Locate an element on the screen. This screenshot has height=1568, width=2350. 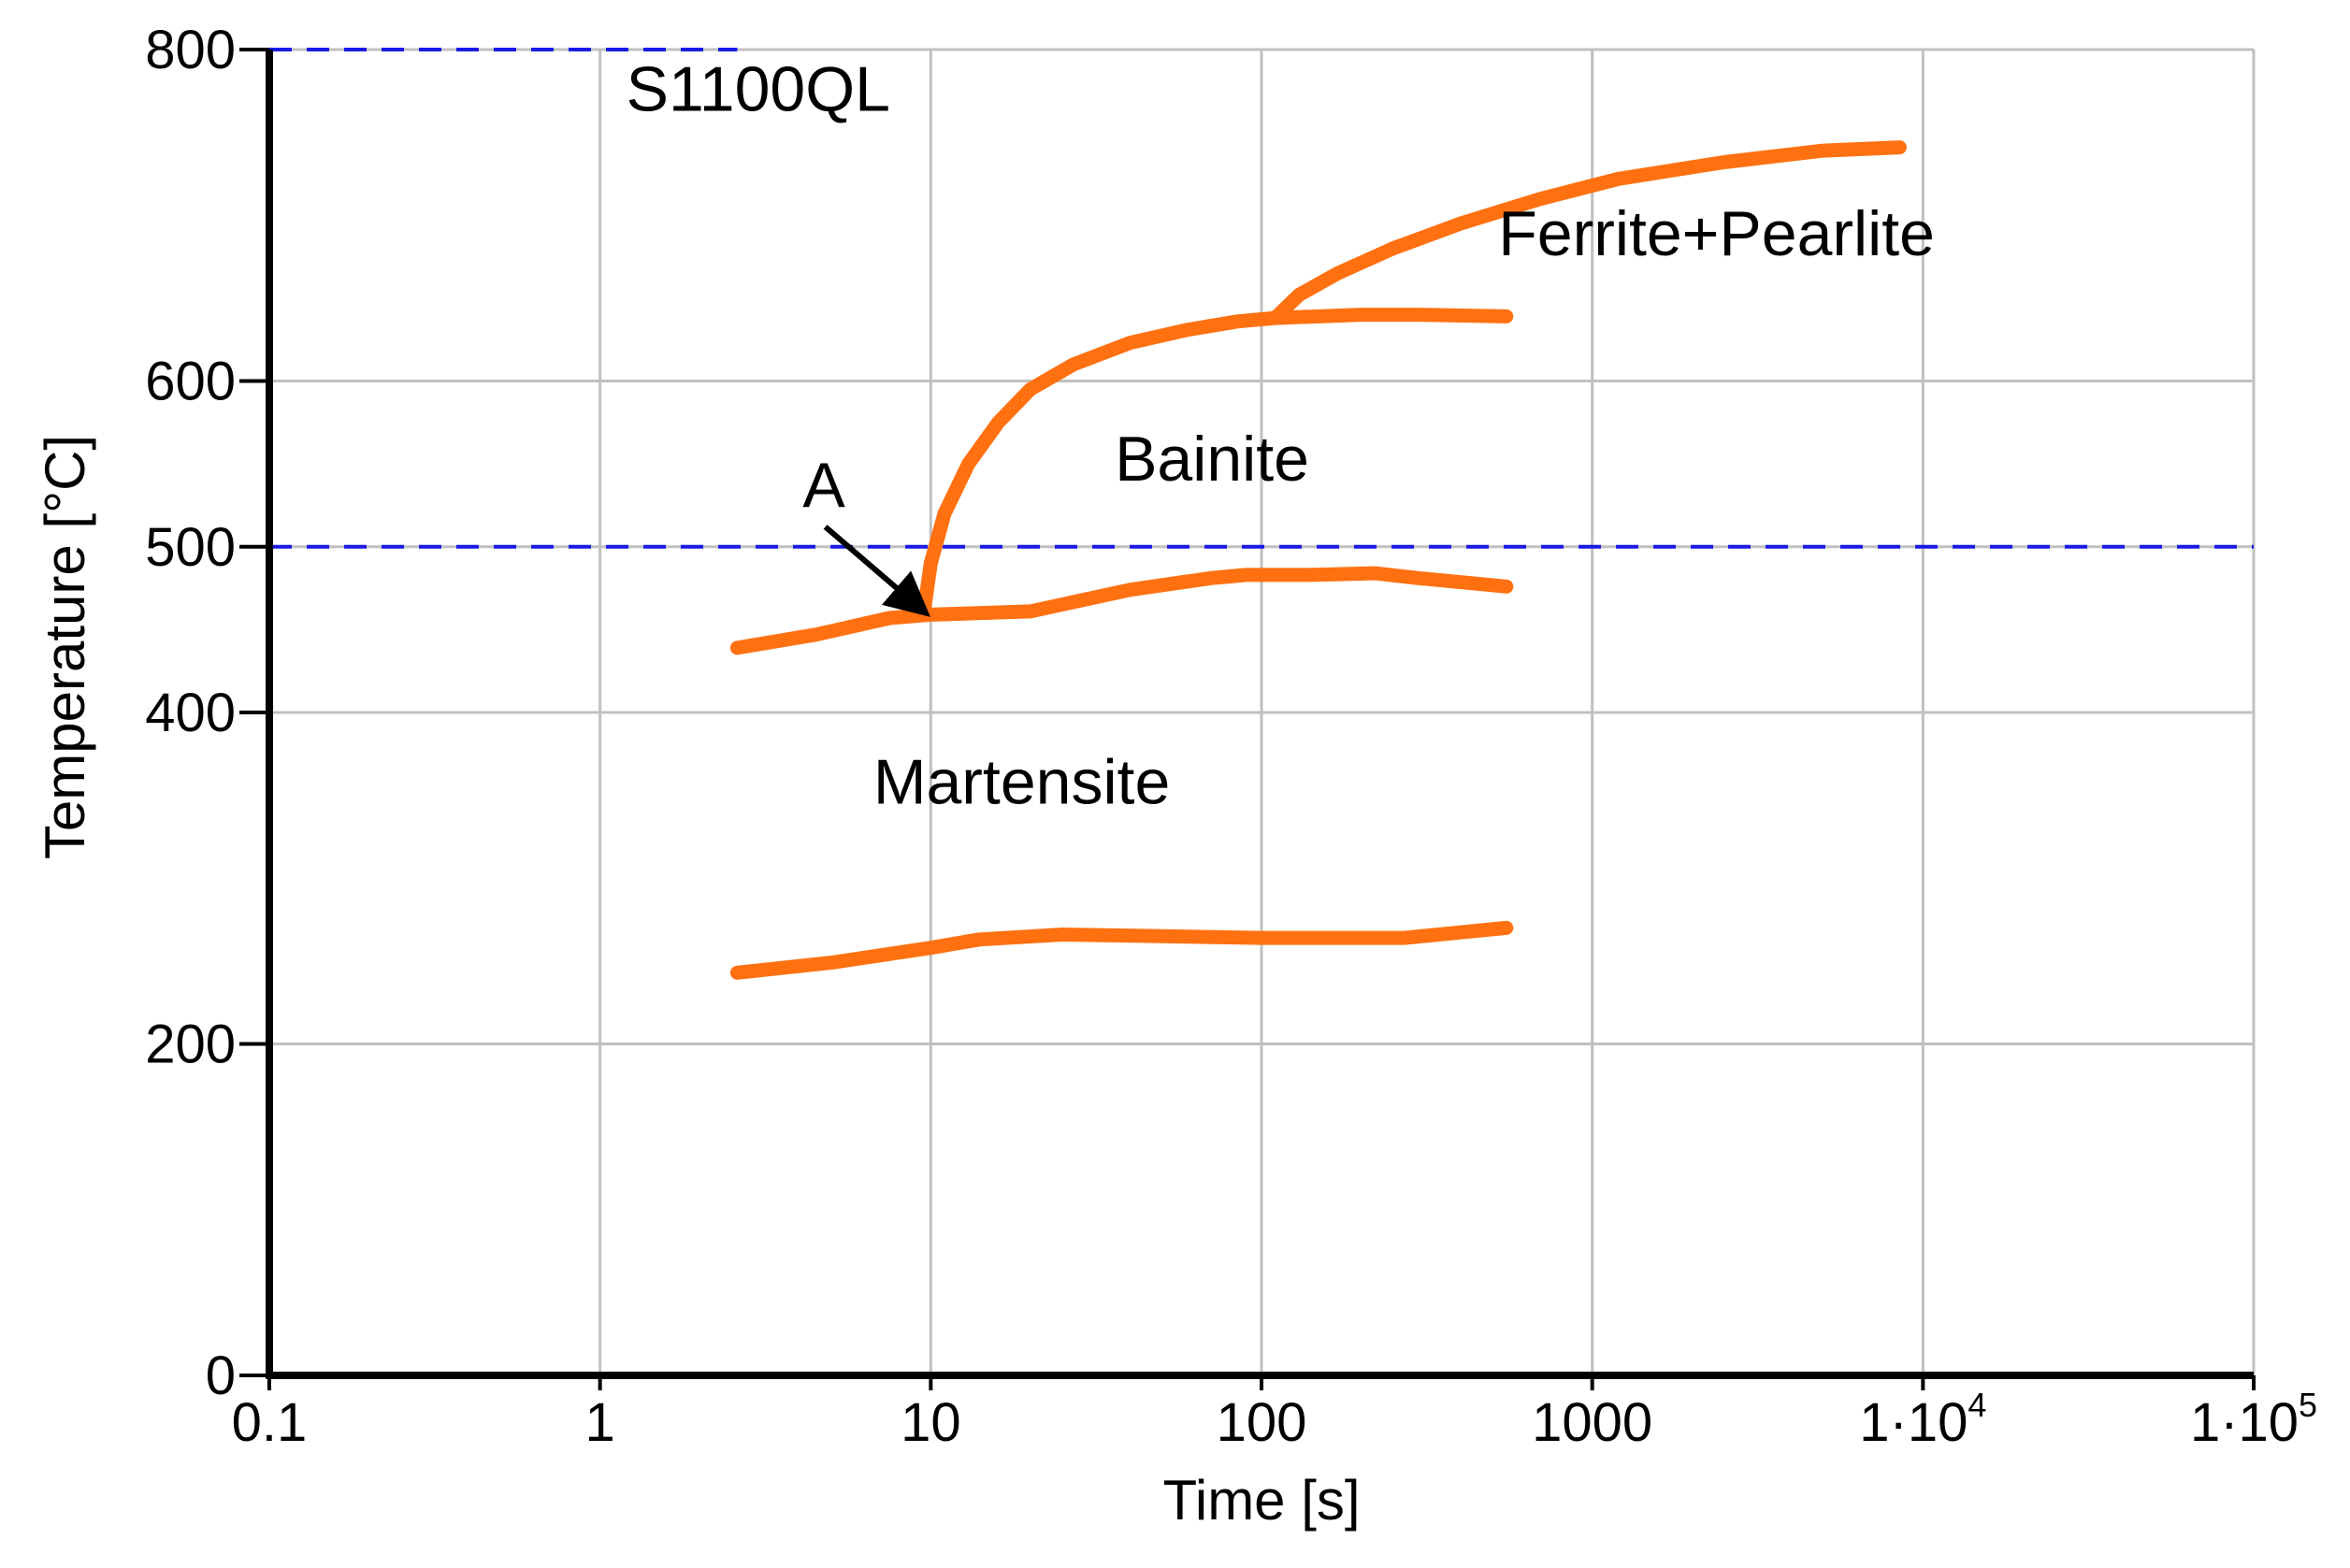
x-axis-title: Time [s] is located at coordinates (1261, 1500).